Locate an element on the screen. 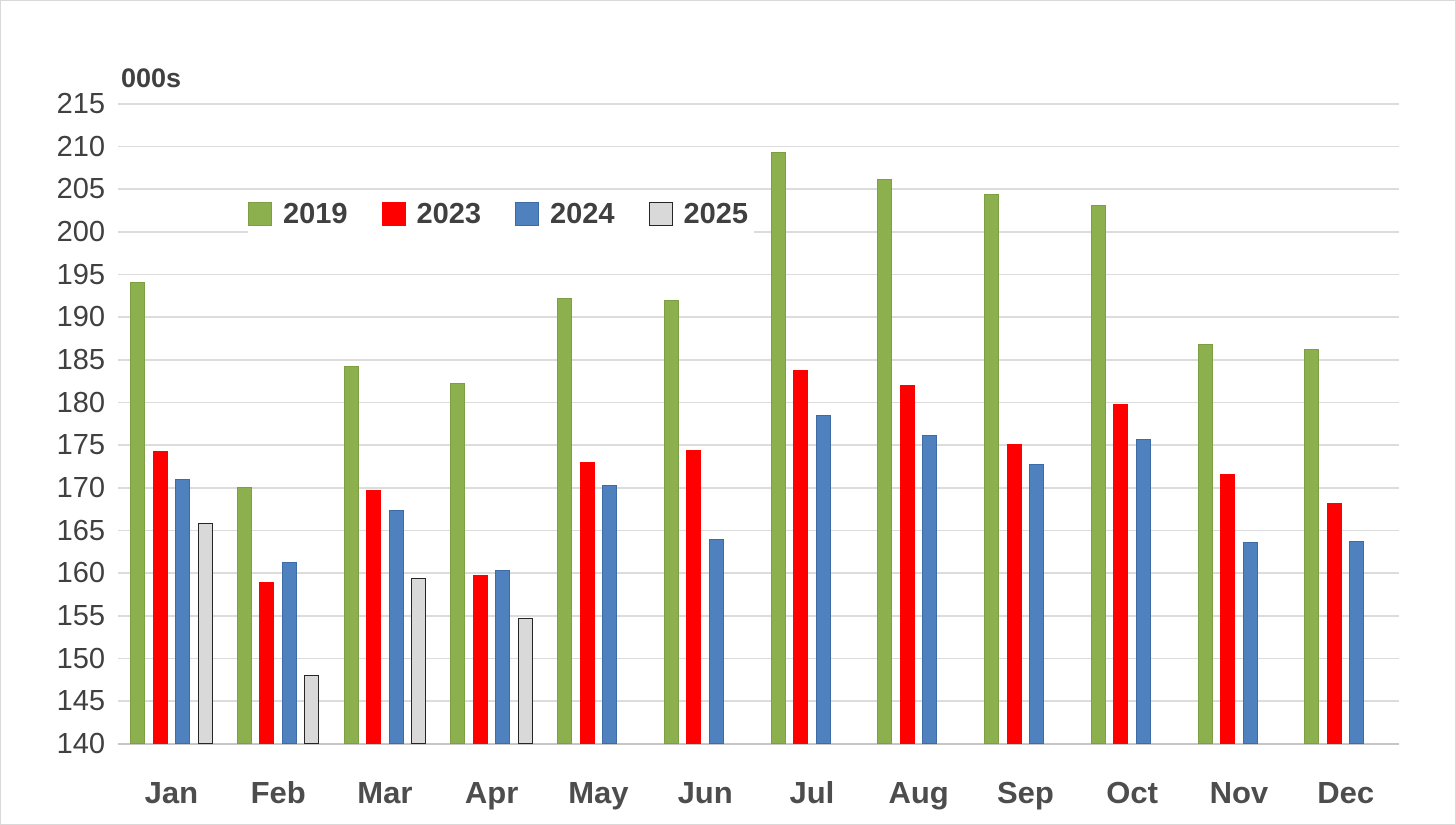 This screenshot has height=825, width=1456. x-axis-label-dec: Dec is located at coordinates (1346, 792).